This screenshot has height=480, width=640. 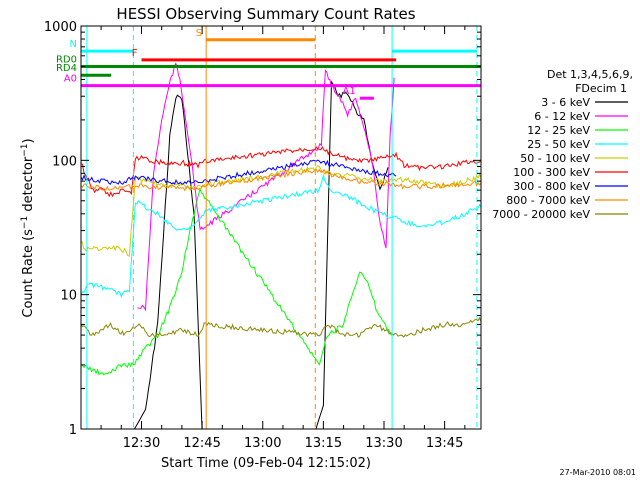 I want to click on series-line-100-300-kev, so click(x=281, y=171).